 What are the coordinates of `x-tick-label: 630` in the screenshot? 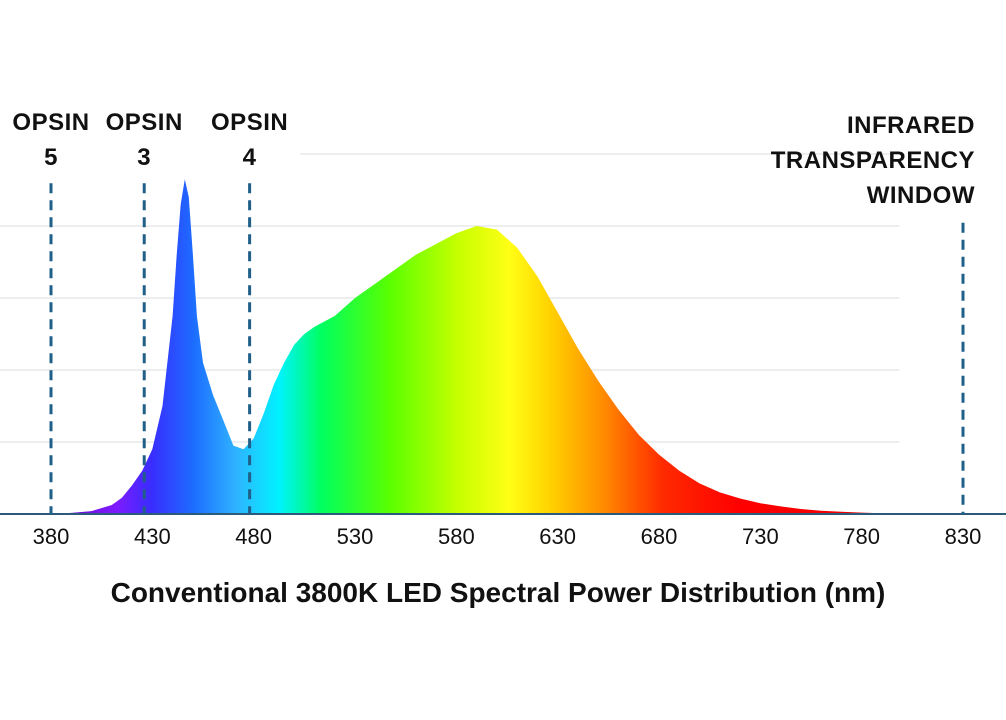 It's located at (557, 536).